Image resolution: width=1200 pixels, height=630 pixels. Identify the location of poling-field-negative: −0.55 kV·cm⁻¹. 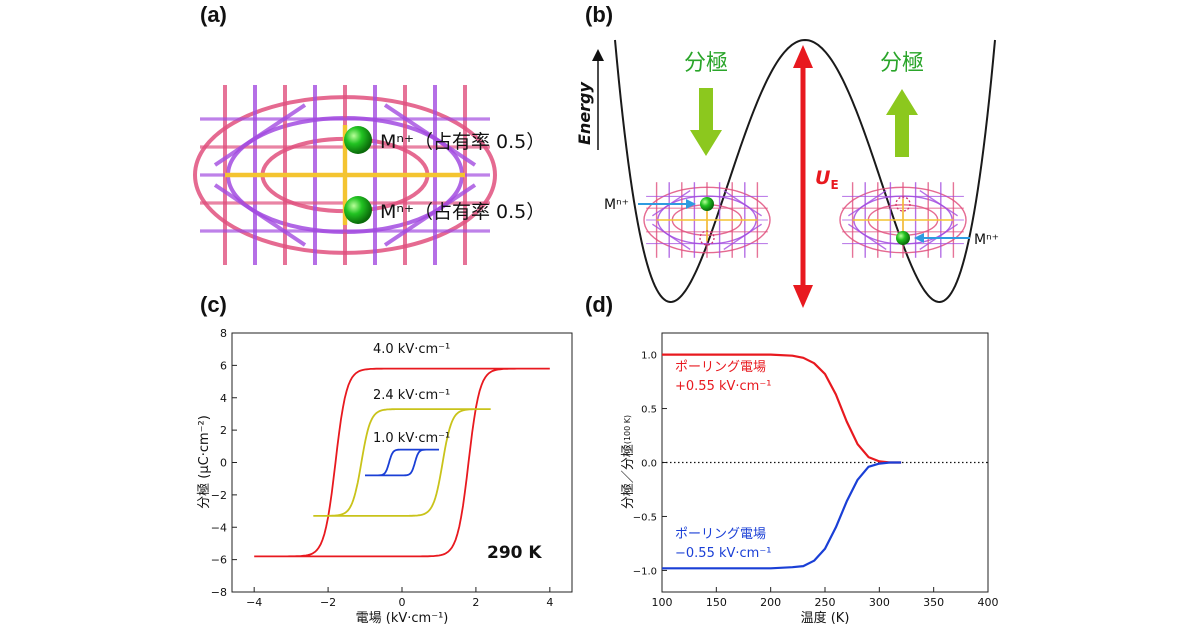
(723, 553).